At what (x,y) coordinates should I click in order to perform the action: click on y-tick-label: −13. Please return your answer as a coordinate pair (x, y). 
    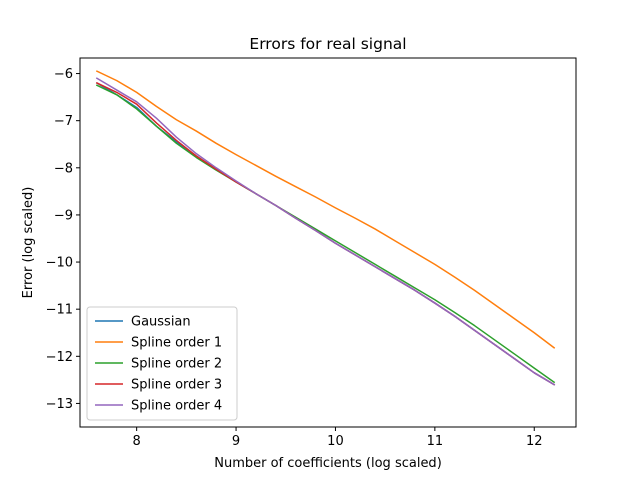
    Looking at the image, I should click on (59, 404).